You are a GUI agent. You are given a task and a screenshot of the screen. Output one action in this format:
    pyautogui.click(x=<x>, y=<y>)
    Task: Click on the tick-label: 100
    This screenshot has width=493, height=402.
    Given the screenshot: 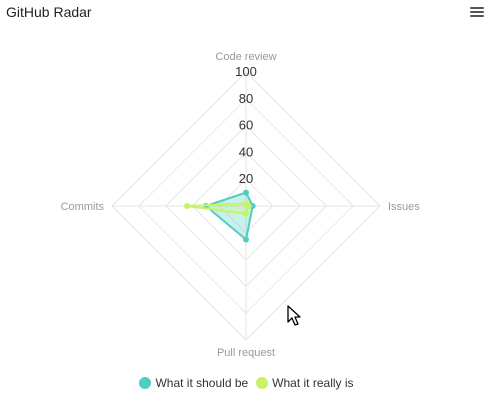 What is the action you would take?
    pyautogui.click(x=246, y=71)
    